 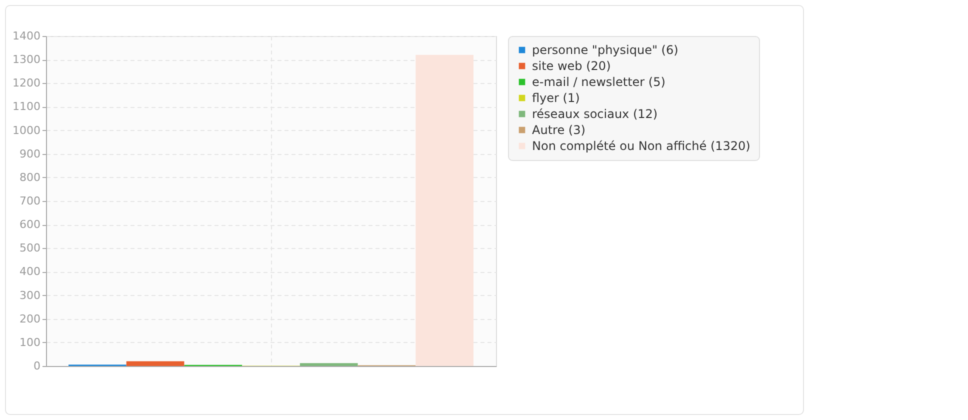 I want to click on y-tick-label: 1000, so click(x=26, y=130).